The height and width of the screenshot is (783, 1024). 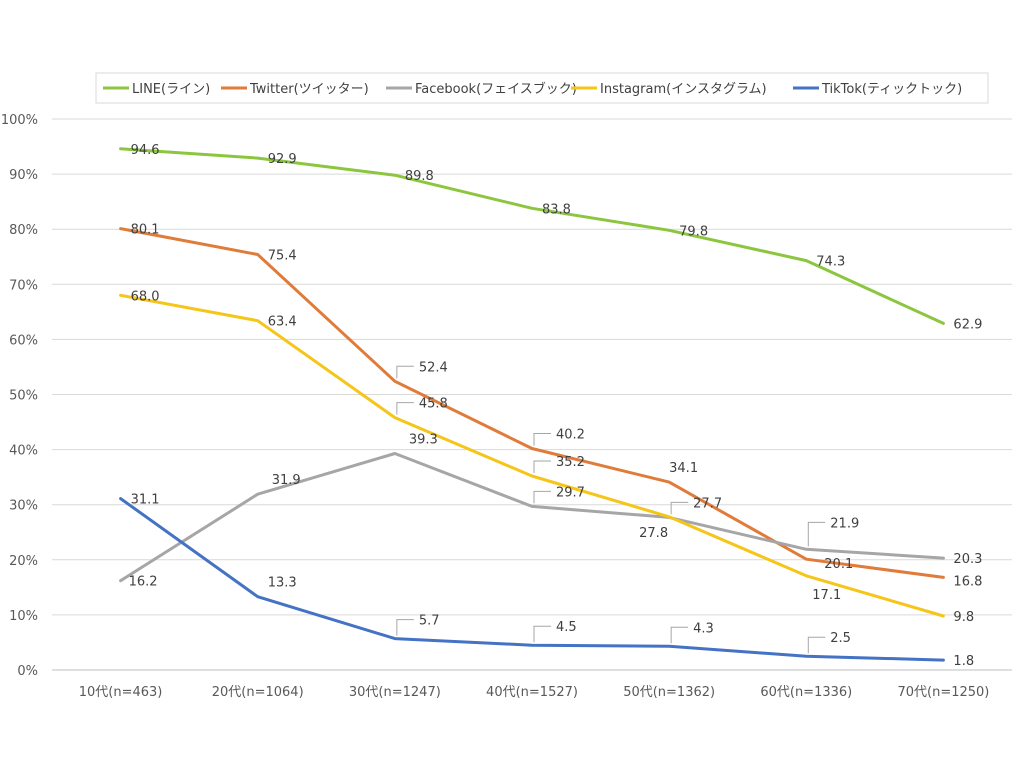 I want to click on y-tick-label: 90%, so click(x=23, y=175).